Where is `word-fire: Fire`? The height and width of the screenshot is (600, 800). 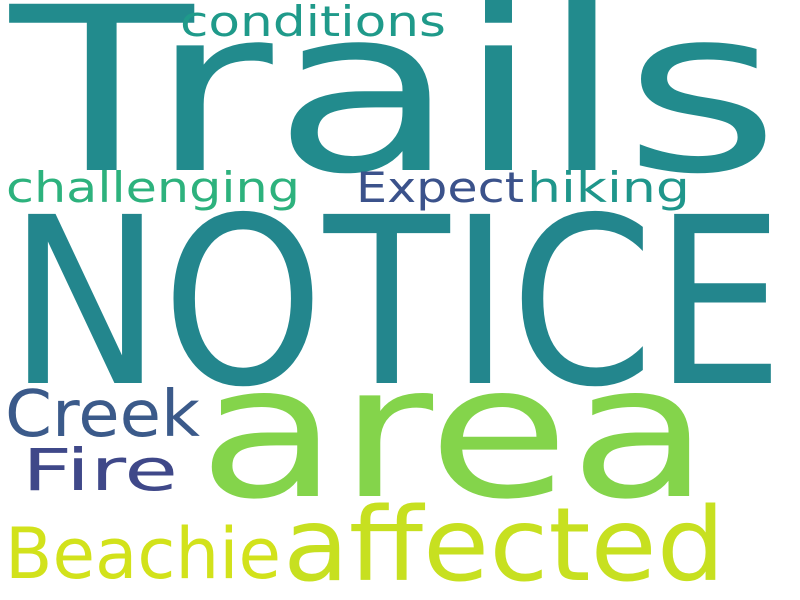
word-fire: Fire is located at coordinates (100, 470).